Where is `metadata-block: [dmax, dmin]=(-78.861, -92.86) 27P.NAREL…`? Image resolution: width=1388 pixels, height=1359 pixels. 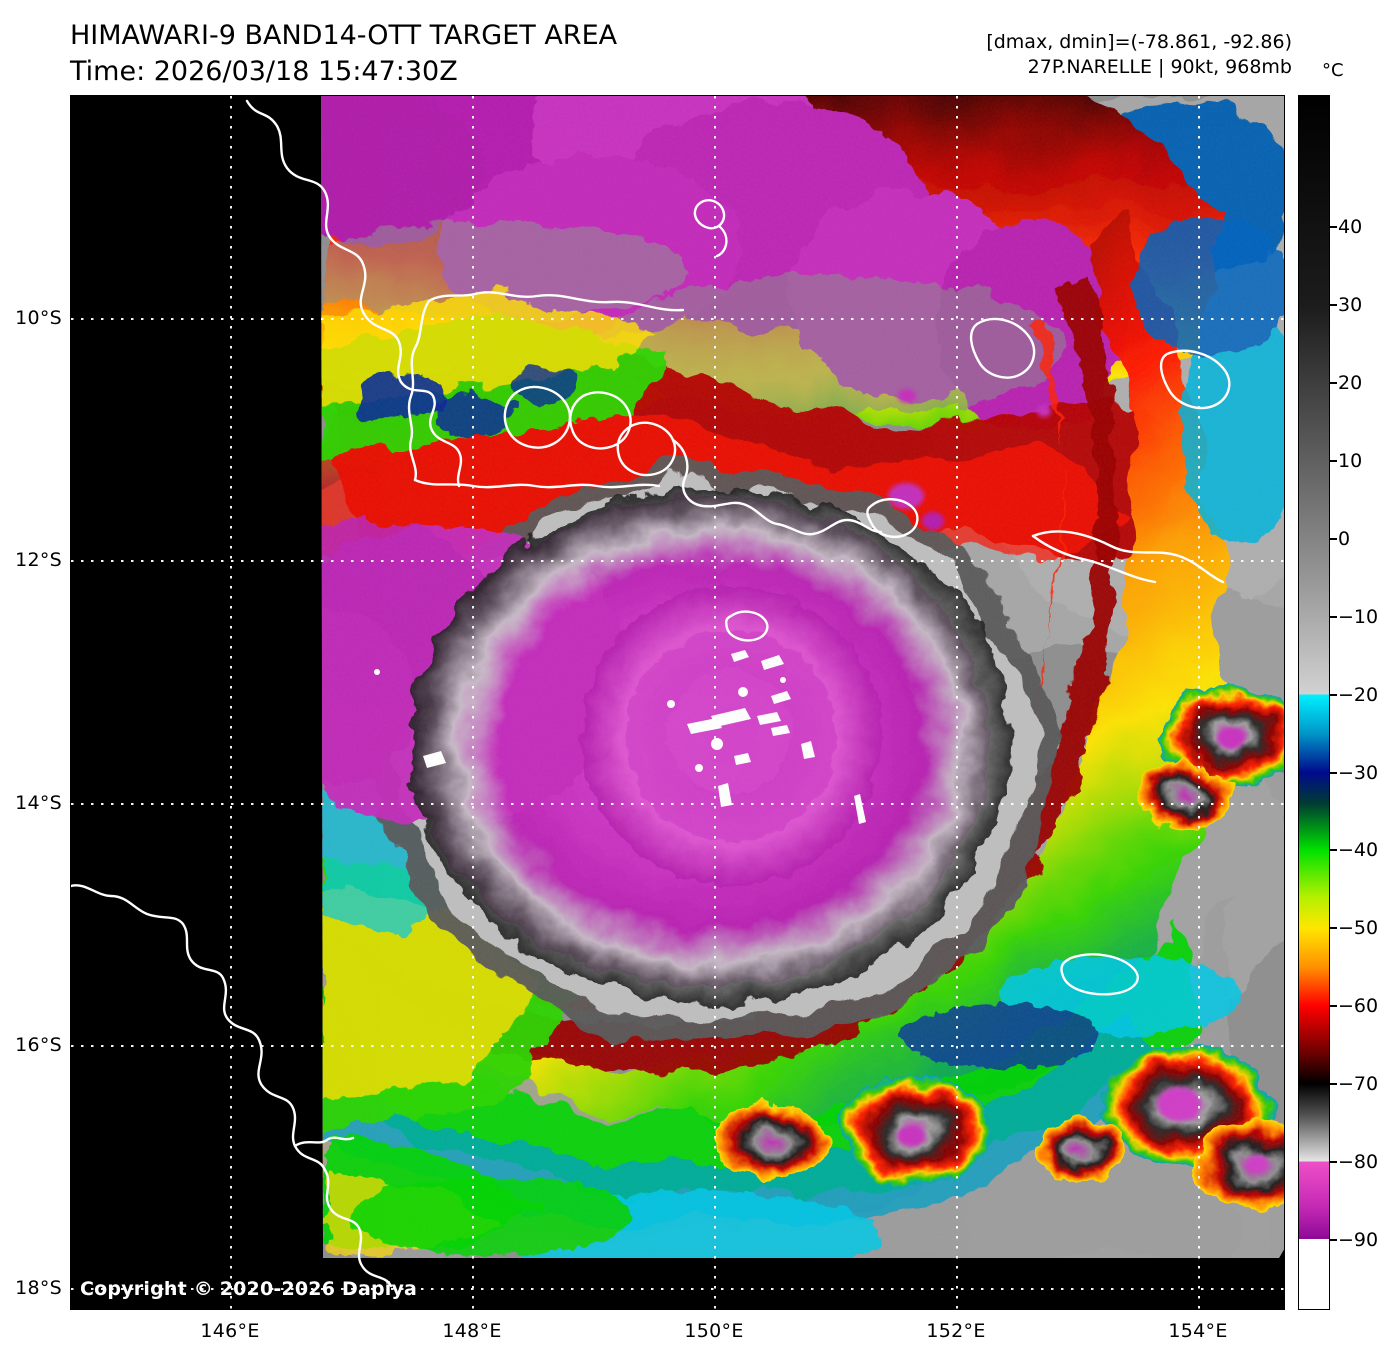
metadata-block: [dmax, dmin]=(-78.861, -92.86) 27P.NAREL… is located at coordinates (1139, 54).